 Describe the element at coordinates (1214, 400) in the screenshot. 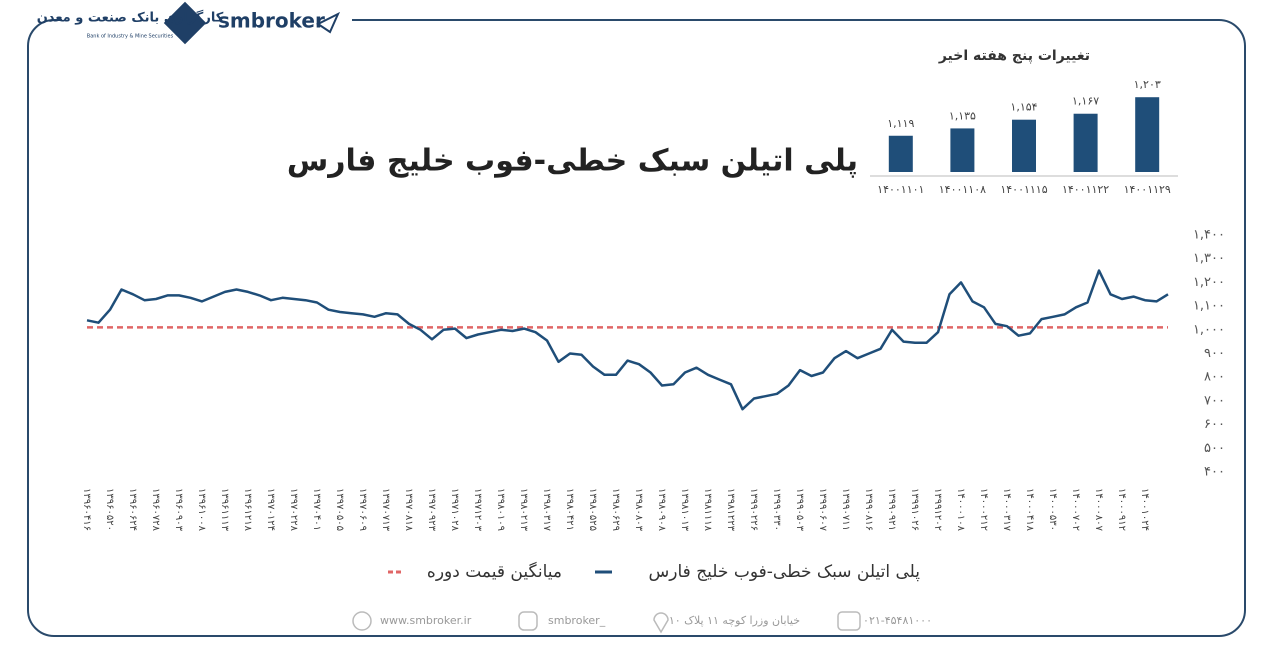

I see `y-tick-label: ۷۰۰` at that location.